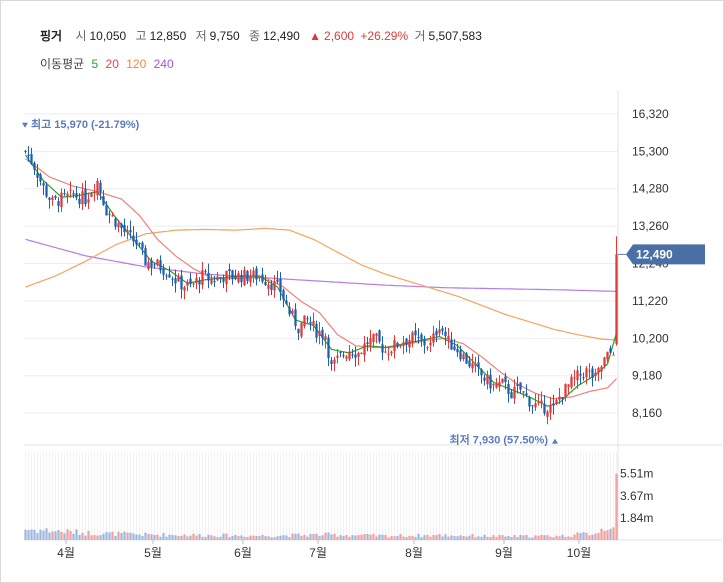 The image size is (724, 583). Describe the element at coordinates (281, 36) in the screenshot. I see `close-value: 12,490` at that location.